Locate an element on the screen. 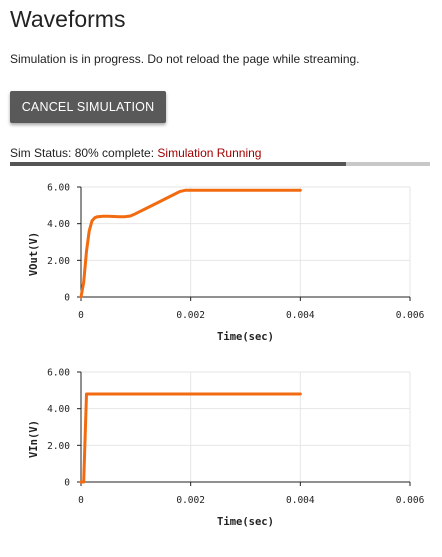 The height and width of the screenshot is (557, 442). y-axis-title: VIn(V) is located at coordinates (34, 439).